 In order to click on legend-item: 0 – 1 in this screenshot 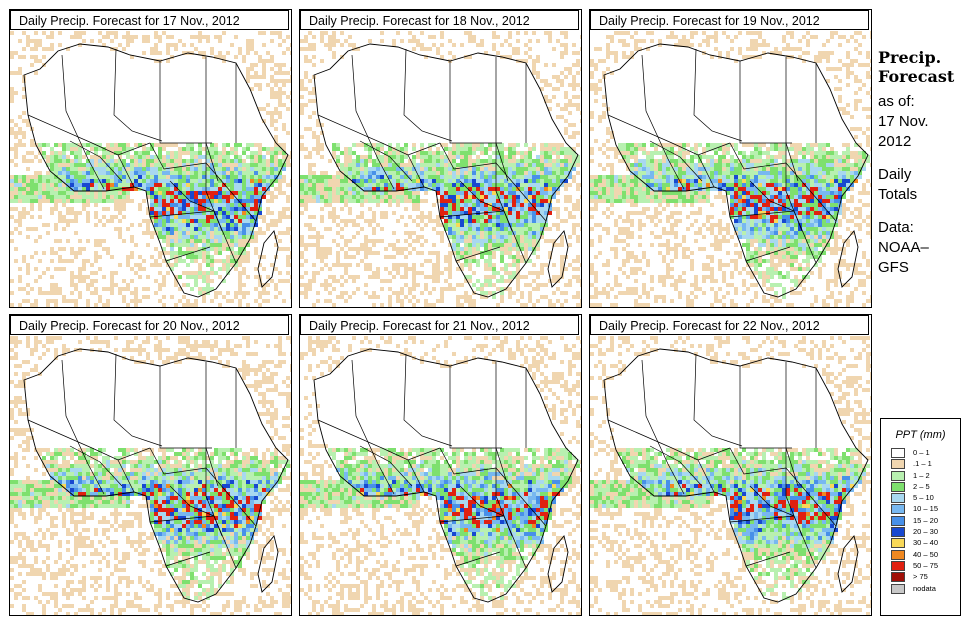, I will do `click(920, 452)`.